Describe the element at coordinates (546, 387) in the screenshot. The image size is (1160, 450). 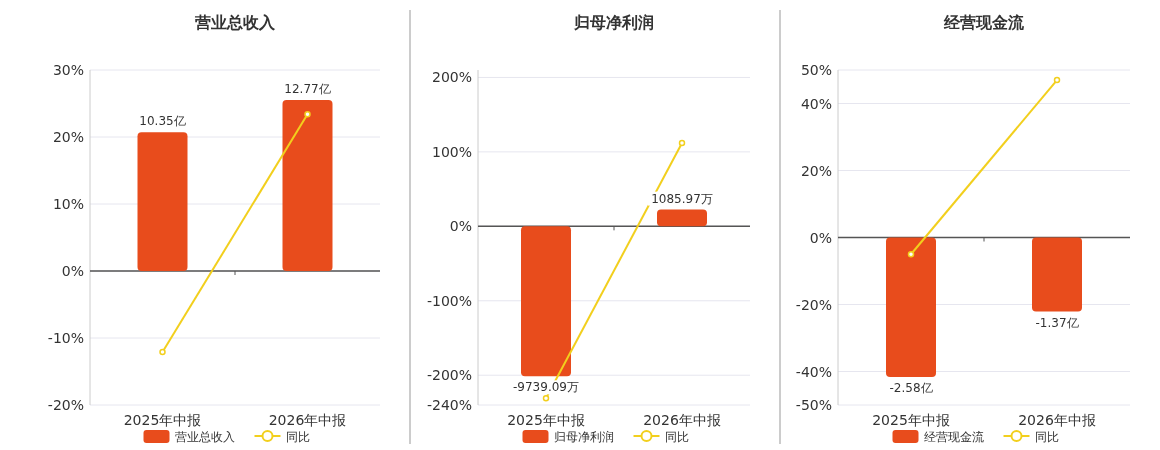
I see `data-label: -9739.09万` at that location.